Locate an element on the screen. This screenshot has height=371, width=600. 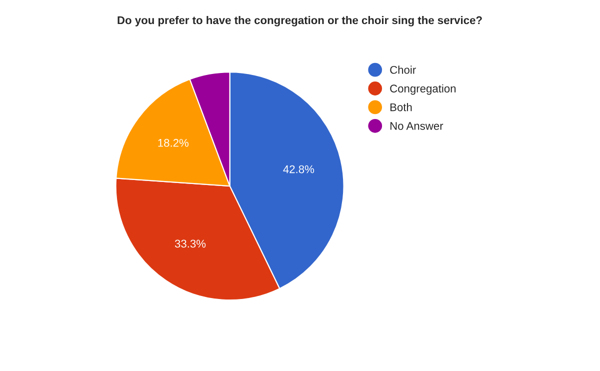
legend-label: Choir is located at coordinates (403, 70).